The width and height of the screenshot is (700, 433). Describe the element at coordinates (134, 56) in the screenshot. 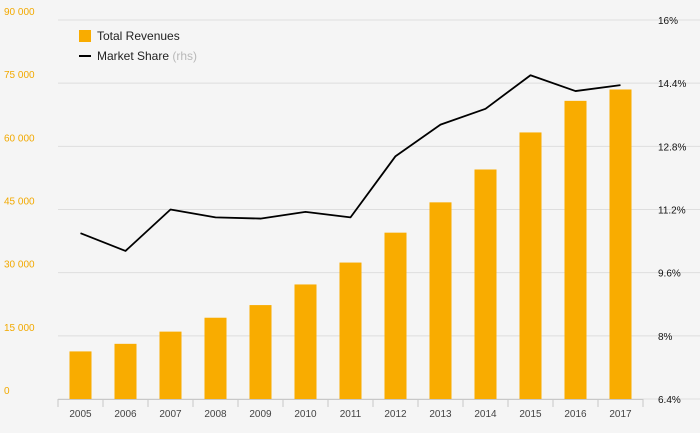

I see `legend-label-market-share-text: Market Share` at that location.